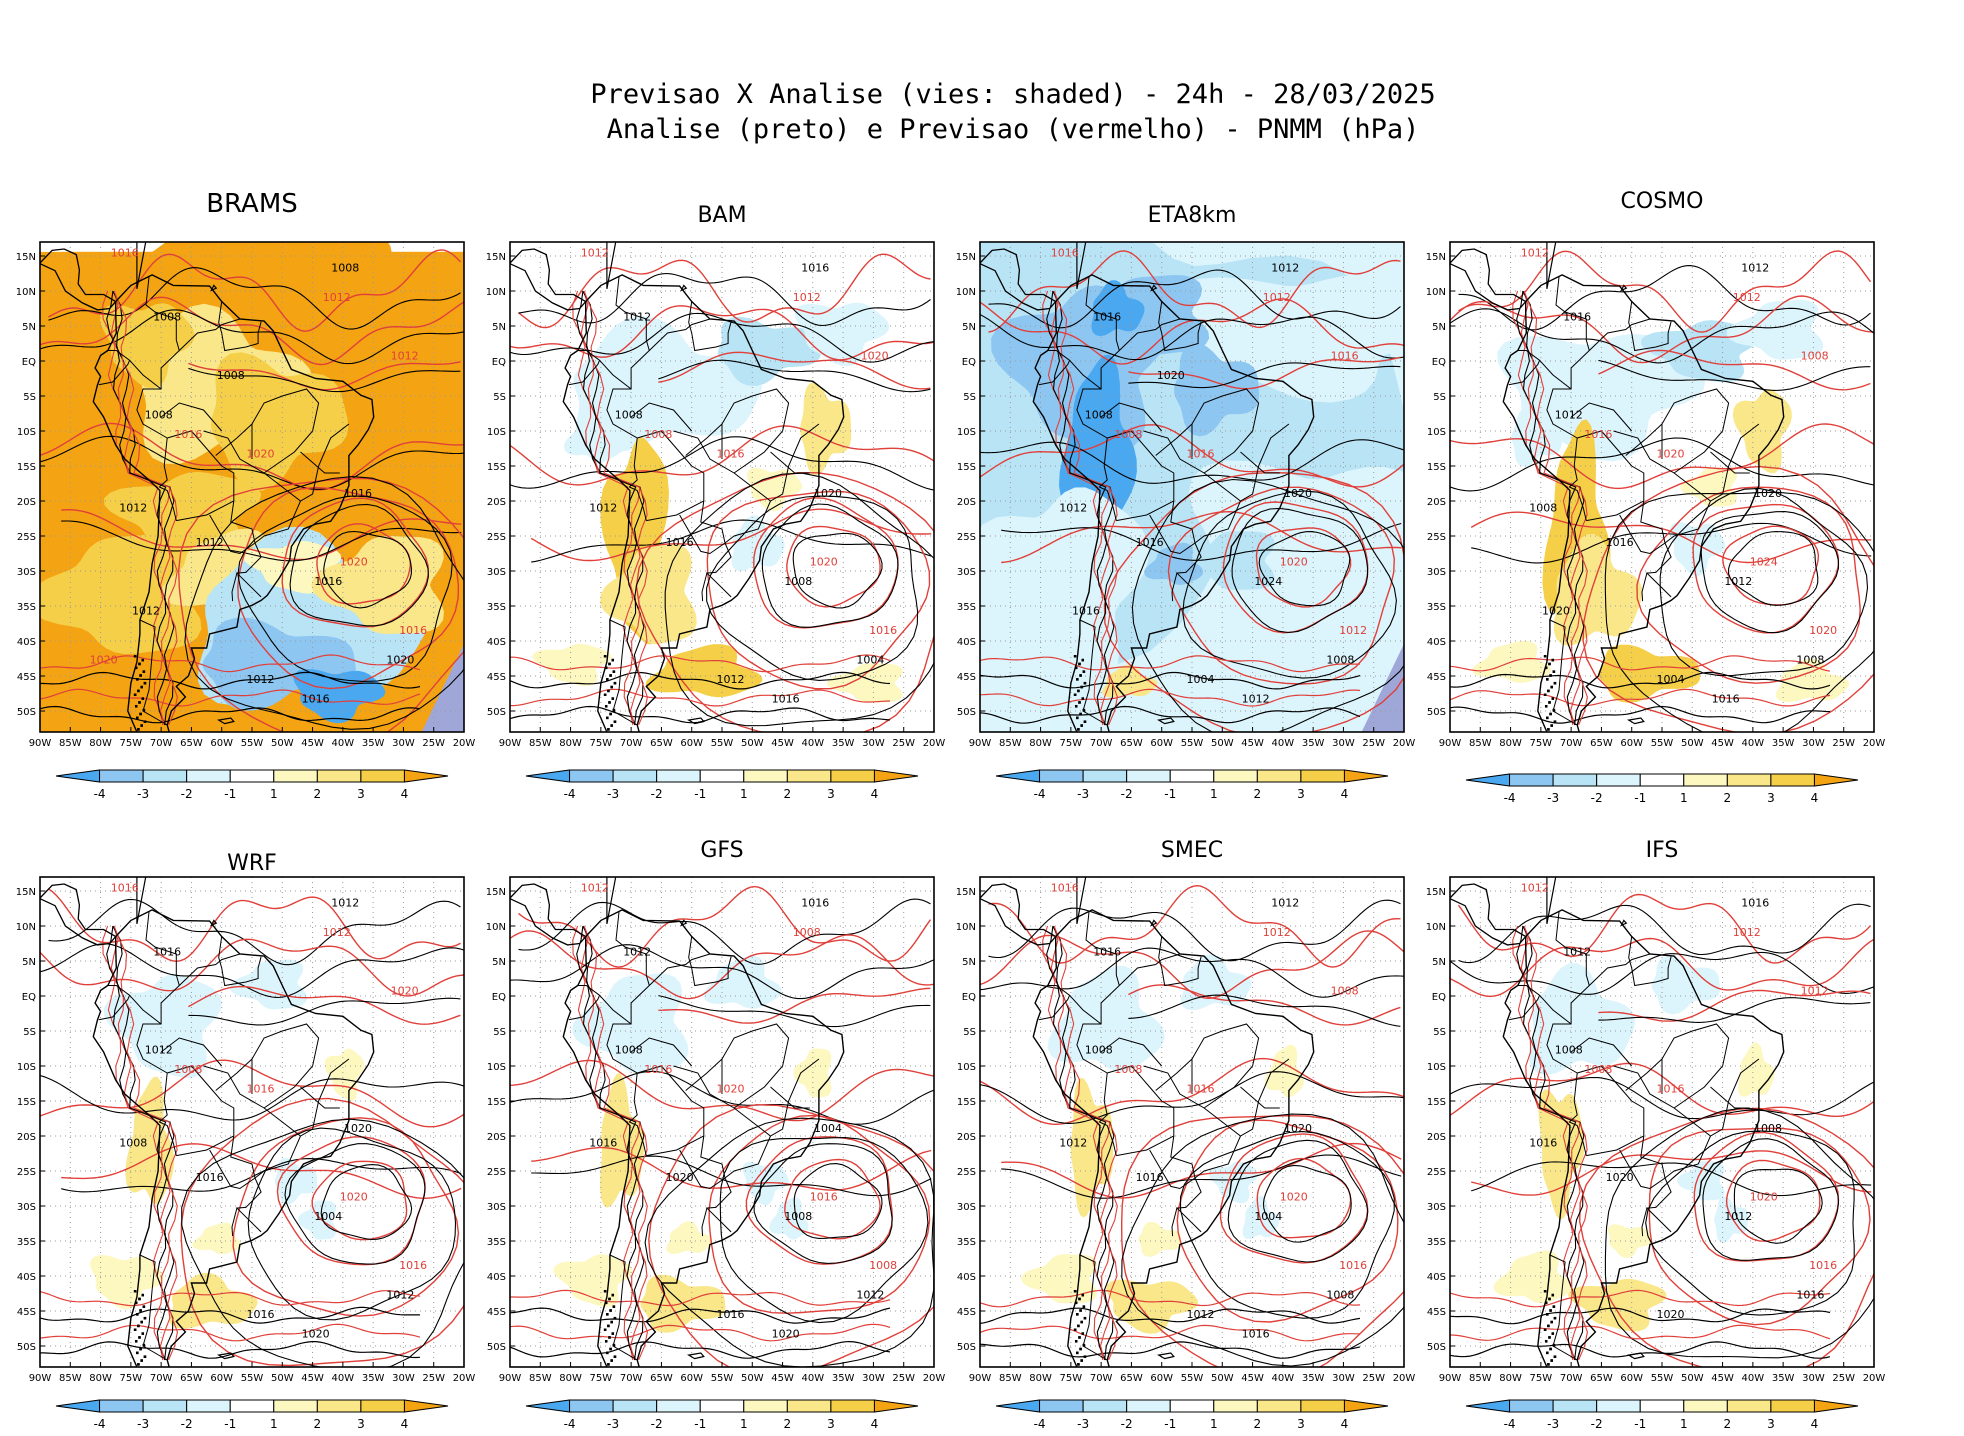 This screenshot has width=1964, height=1436. What do you see at coordinates (1065, 253) in the screenshot?
I see `contour-label-forecast: 1016` at bounding box center [1065, 253].